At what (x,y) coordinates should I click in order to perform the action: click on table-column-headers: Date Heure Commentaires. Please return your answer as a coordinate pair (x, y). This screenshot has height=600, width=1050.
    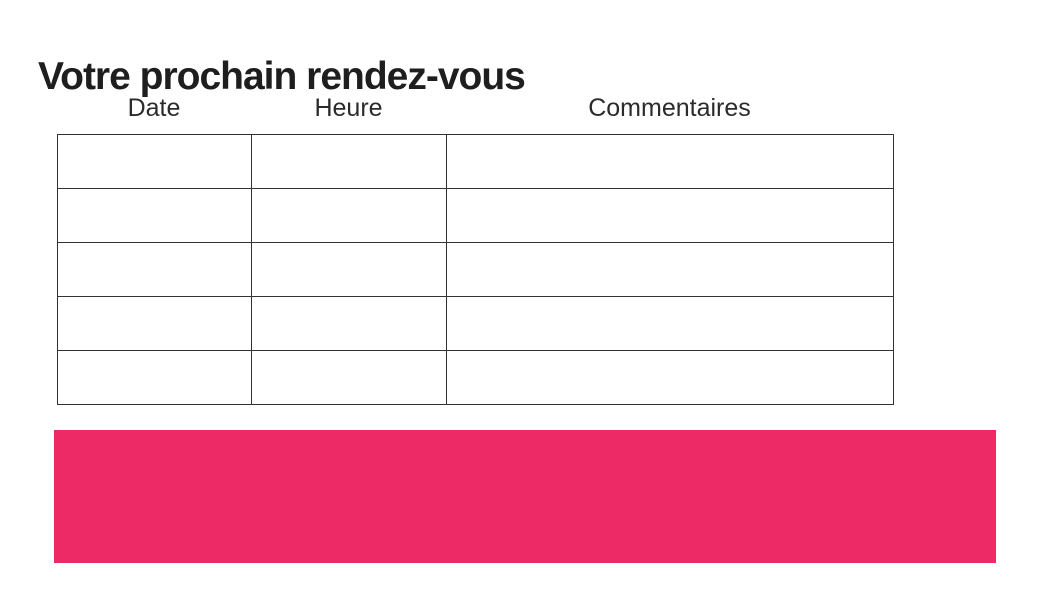
    Looking at the image, I should click on (475, 108).